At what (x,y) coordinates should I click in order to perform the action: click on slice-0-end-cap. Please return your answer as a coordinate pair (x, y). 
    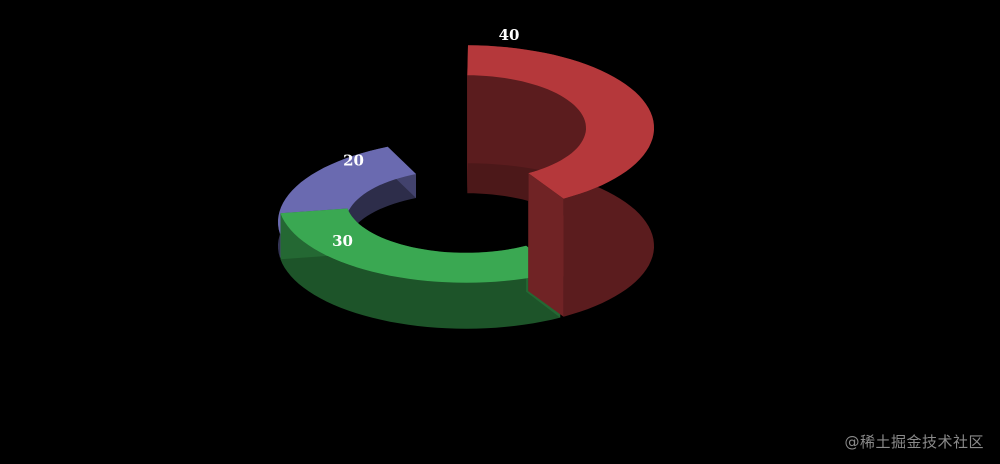
    Looking at the image, I should click on (546, 245).